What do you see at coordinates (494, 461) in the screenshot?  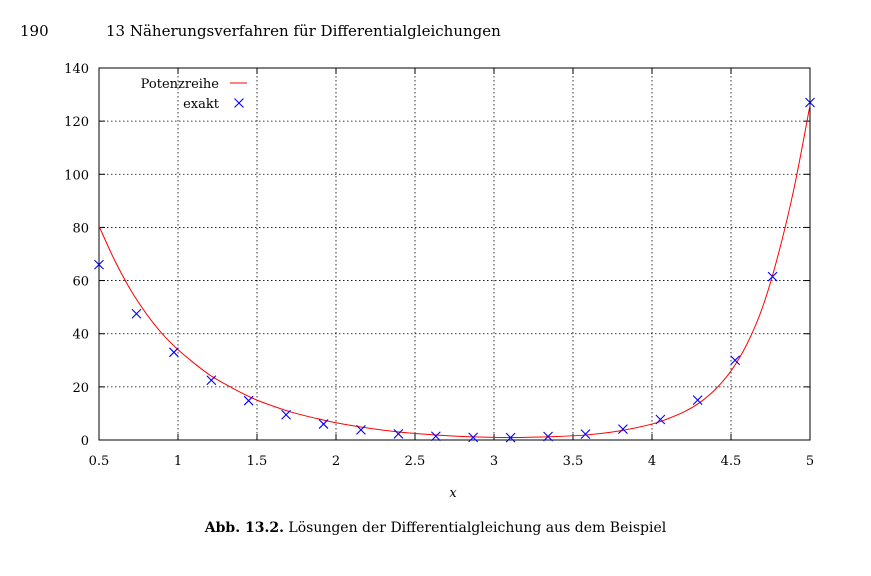 I see `x-tick-label: 3` at bounding box center [494, 461].